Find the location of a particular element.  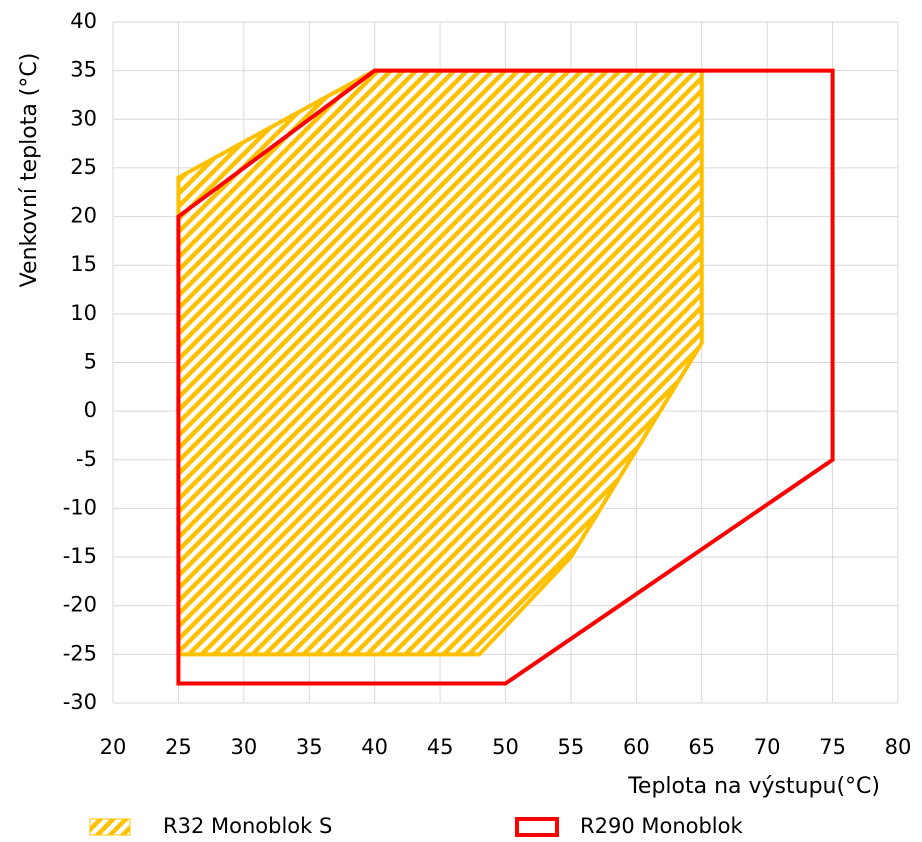

x-tick-label: 50 is located at coordinates (505, 747).